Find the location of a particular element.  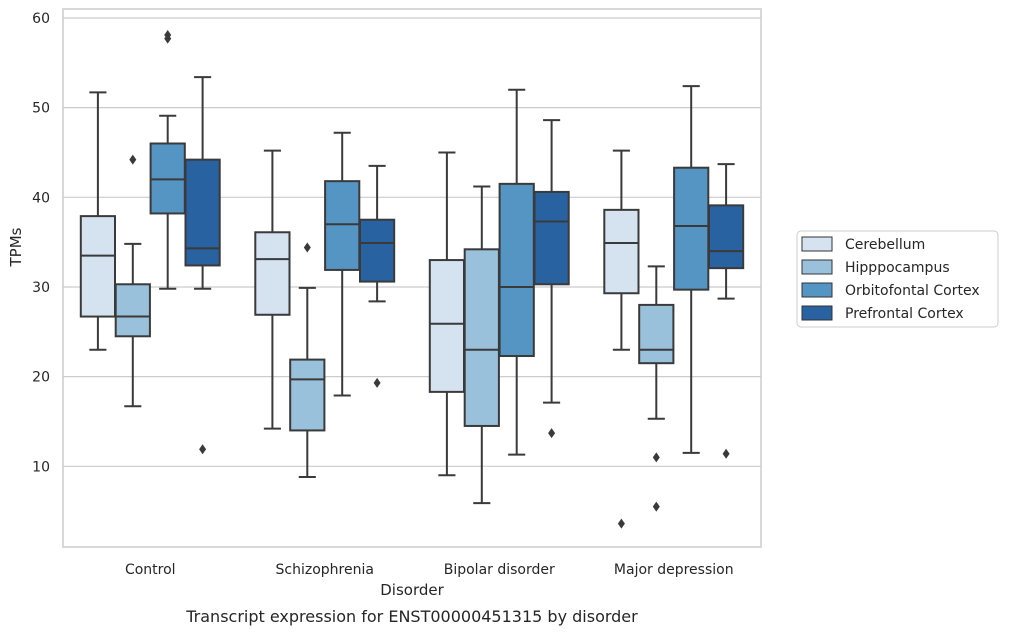

y-tick-label: 30 is located at coordinates (41, 288).